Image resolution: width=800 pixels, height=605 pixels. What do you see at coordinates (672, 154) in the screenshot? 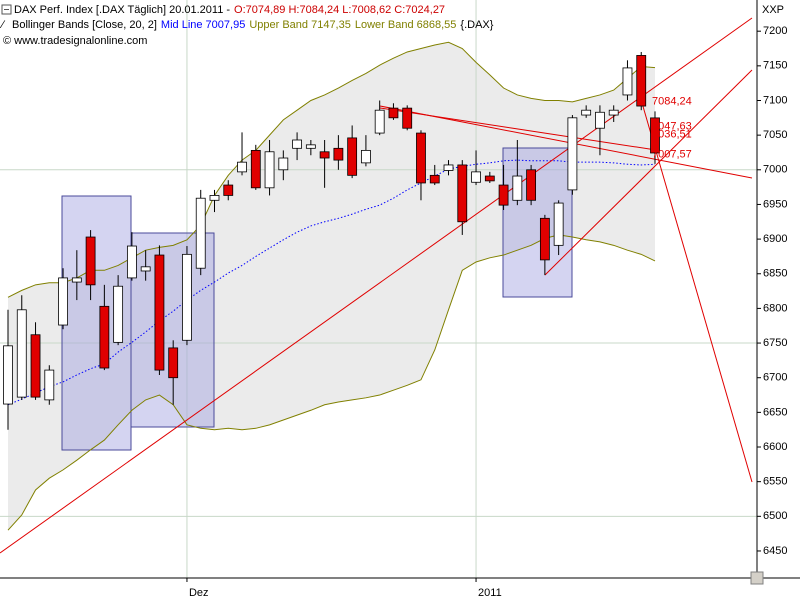
I see `price-label: 7007,57` at bounding box center [672, 154].